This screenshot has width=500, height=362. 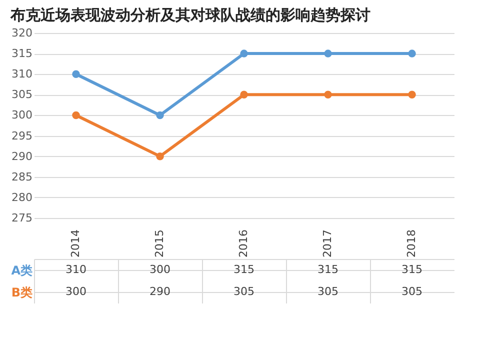 What do you see at coordinates (243, 244) in the screenshot?
I see `x-tick-label: 2016` at bounding box center [243, 244].